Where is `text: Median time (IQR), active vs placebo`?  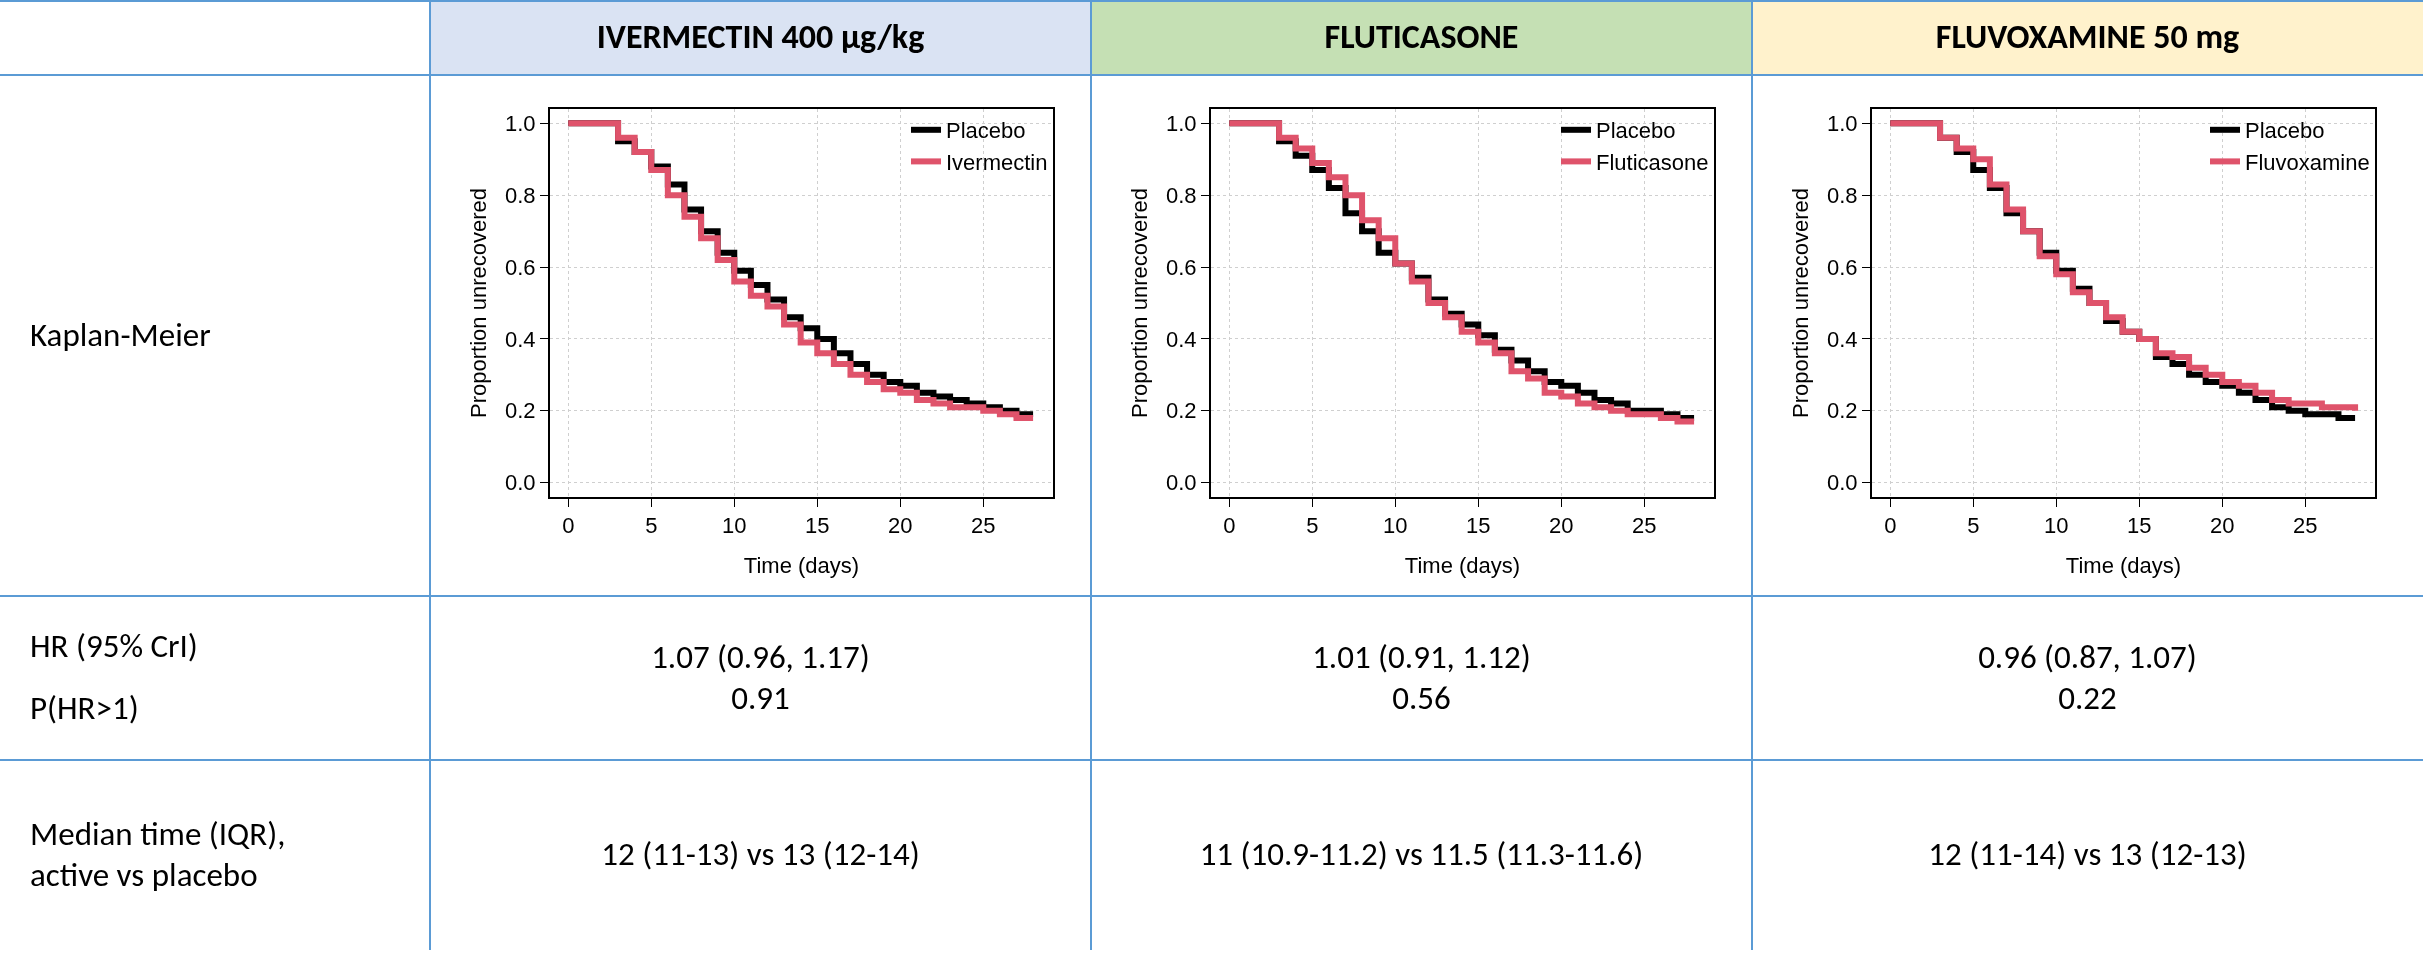
text: Median time (IQR), active vs placebo is located at coordinates (158, 854).